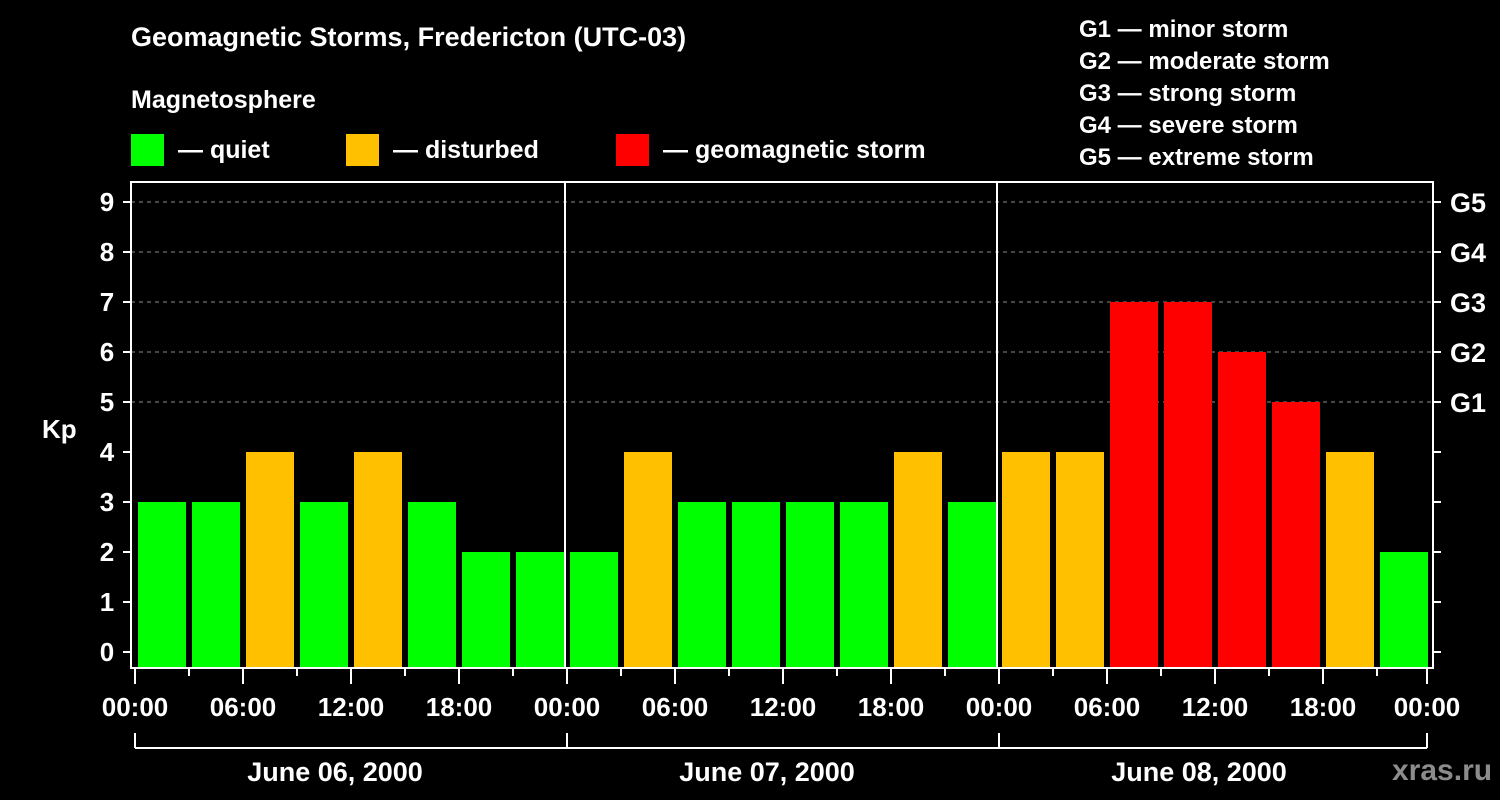 Image resolution: width=1500 pixels, height=800 pixels. I want to click on storm-scale-g1: G1 — minor storm, so click(1184, 29).